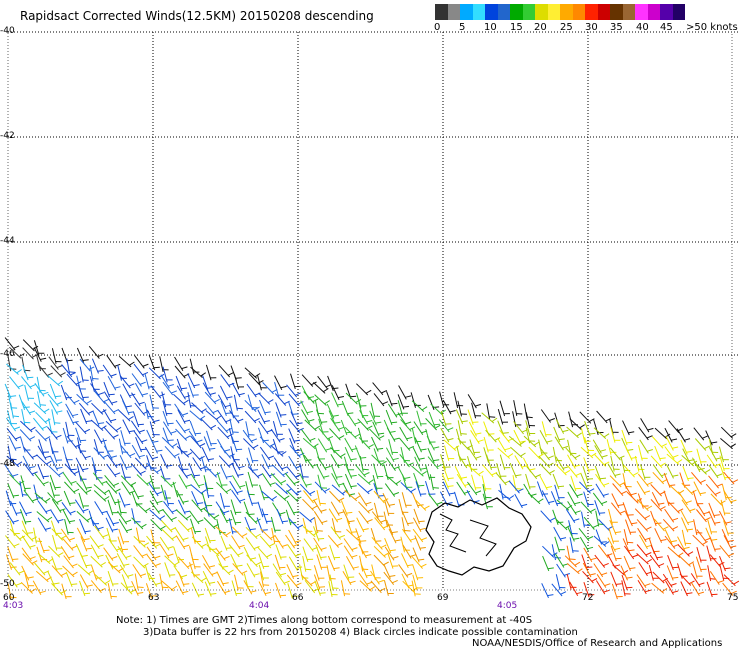  I want to click on lon-label: 60, so click(9, 598).